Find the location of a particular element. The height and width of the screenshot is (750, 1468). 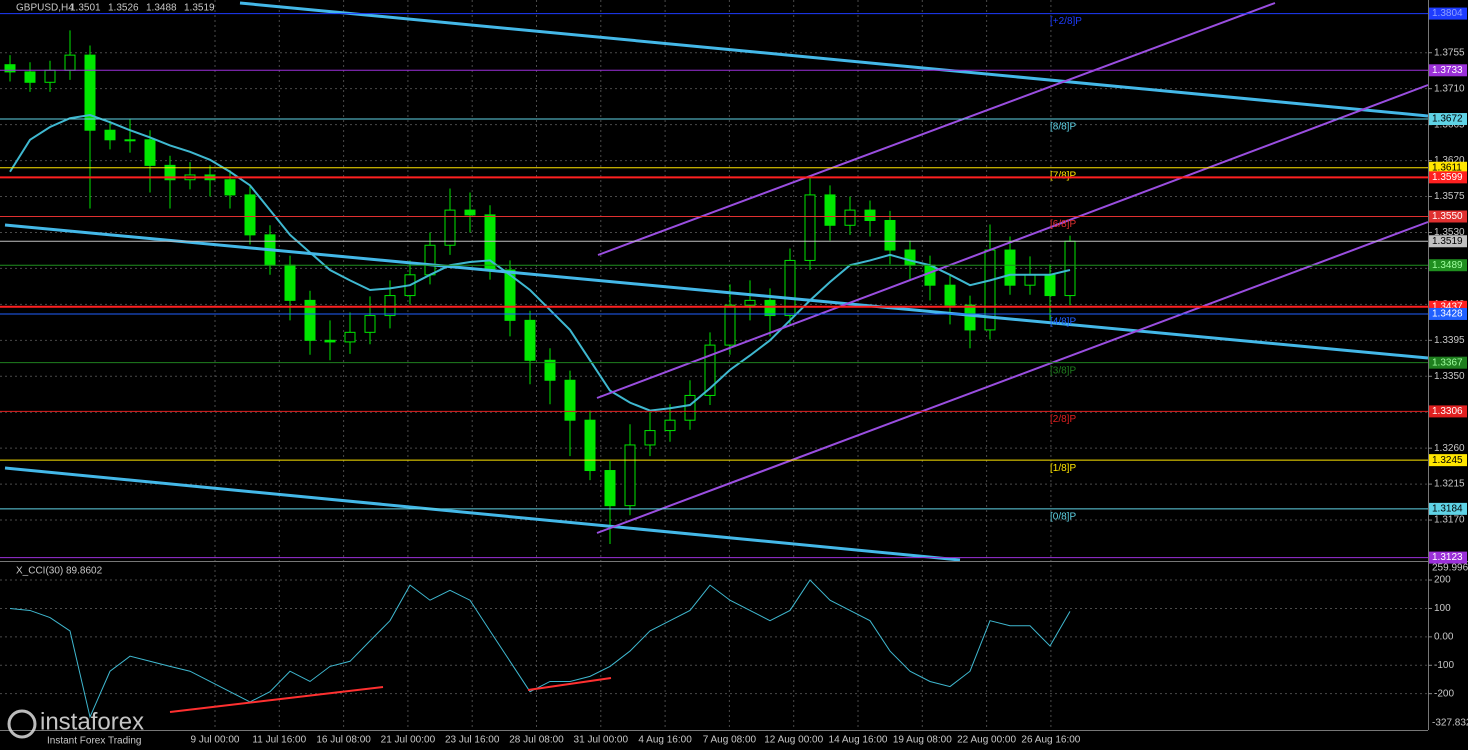

level-label: 1.3672 is located at coordinates (1447, 119).